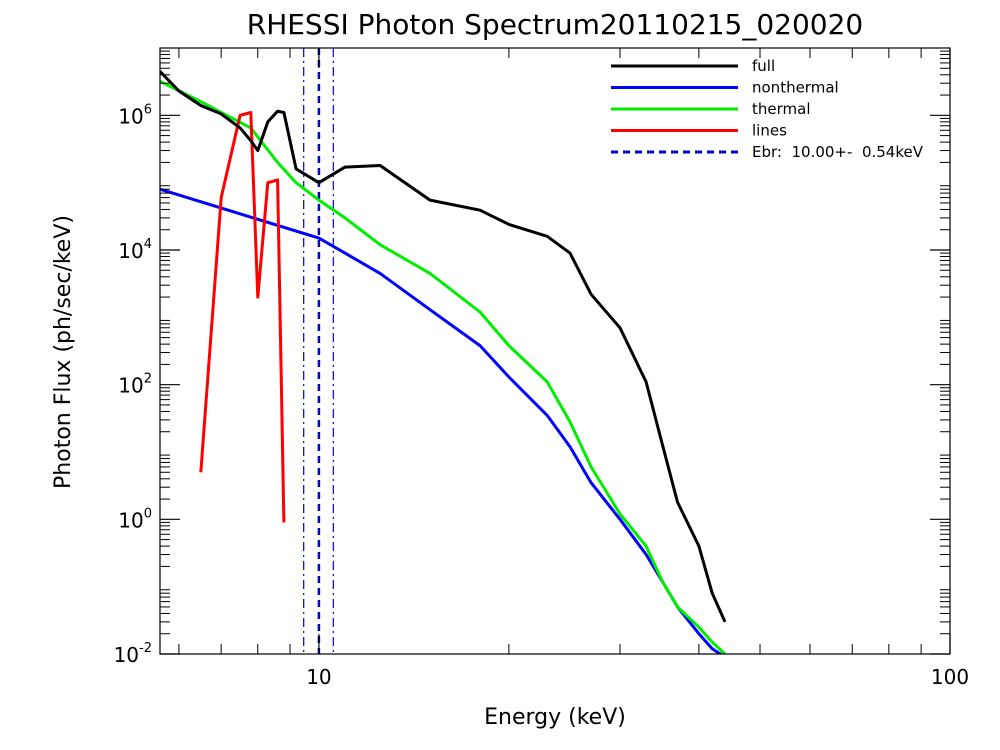  What do you see at coordinates (838, 152) in the screenshot?
I see `legend-label: Ebr: 10.00+- 0.54keV` at bounding box center [838, 152].